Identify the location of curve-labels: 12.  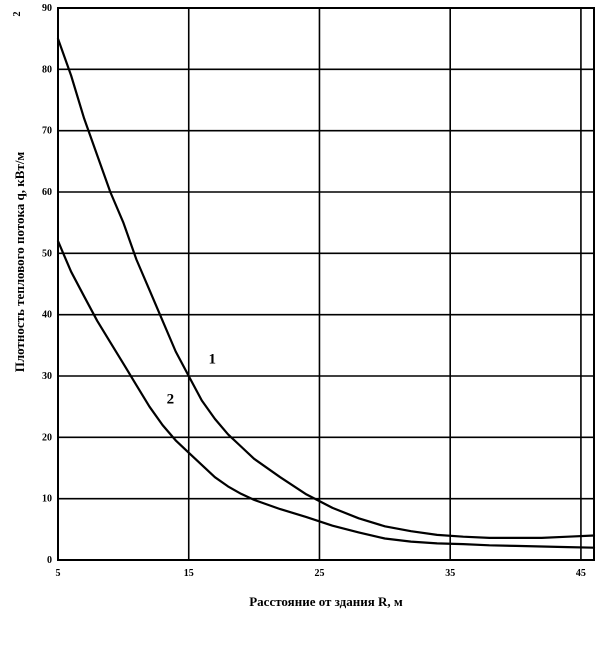
(191, 380).